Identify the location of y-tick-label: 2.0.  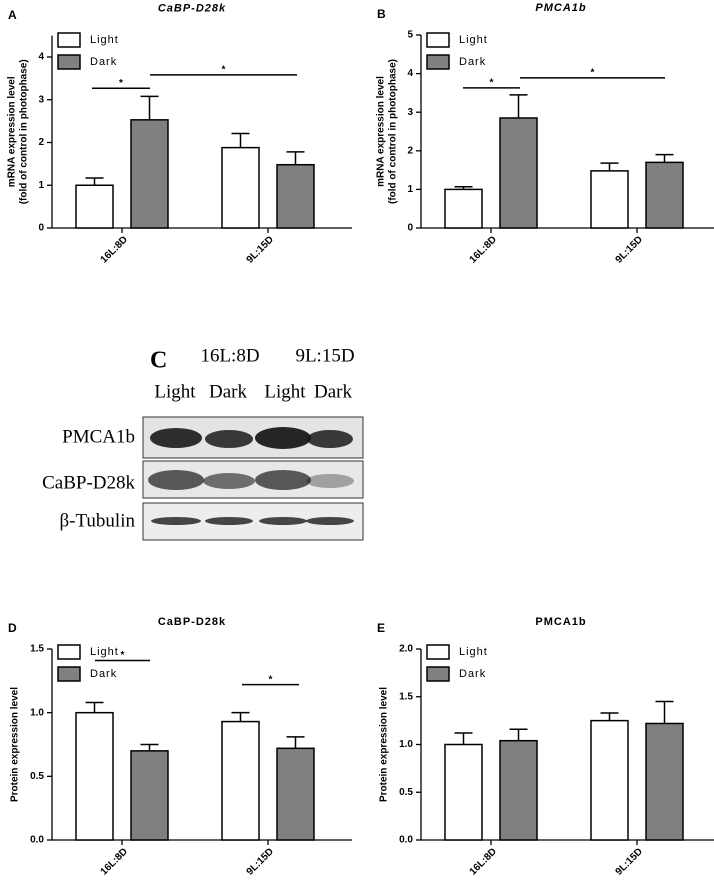
(406, 649).